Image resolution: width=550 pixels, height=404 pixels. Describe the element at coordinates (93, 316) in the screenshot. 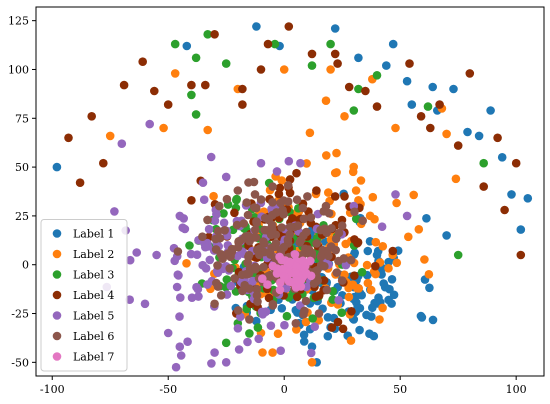

I see `legend-label: Label 5` at that location.